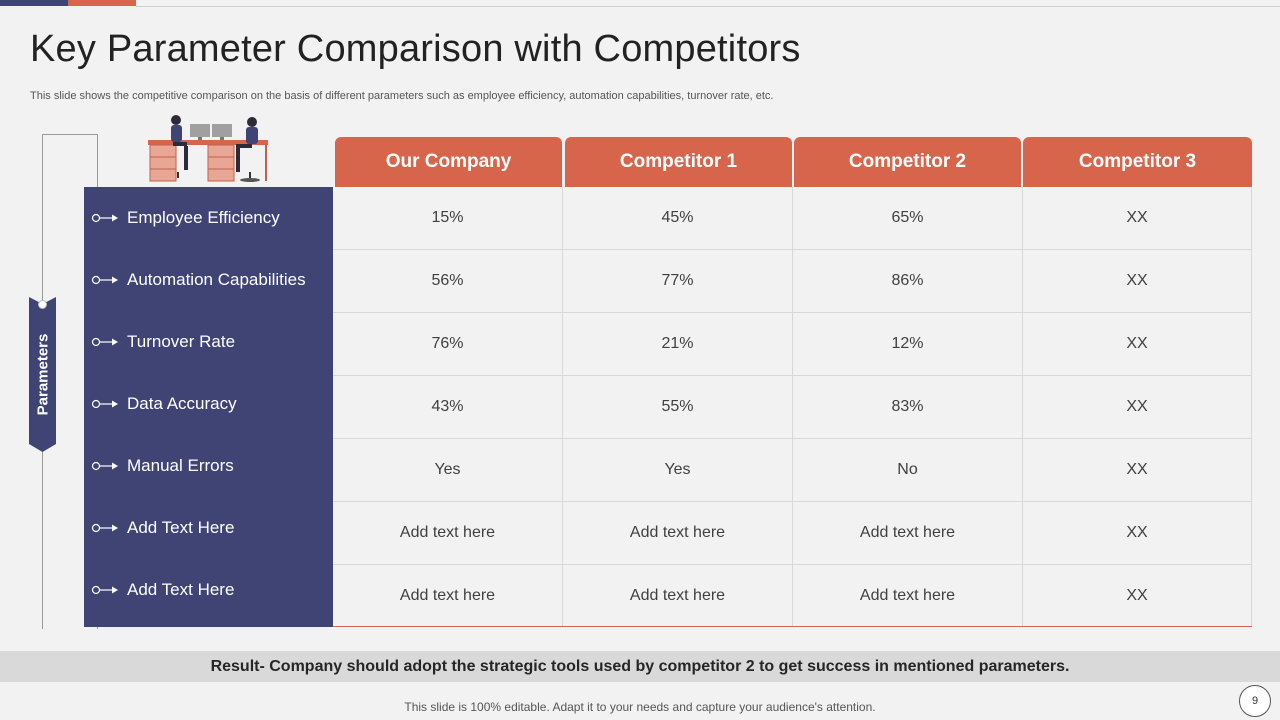  I want to click on parameter-row: Employee Efficiency, so click(208, 218).